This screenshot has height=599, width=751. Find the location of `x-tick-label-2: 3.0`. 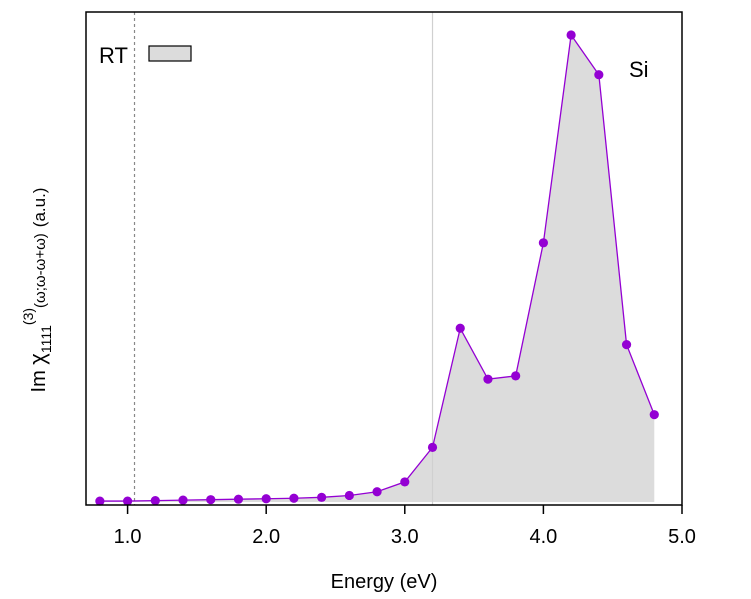

x-tick-label-2: 3.0 is located at coordinates (405, 537).